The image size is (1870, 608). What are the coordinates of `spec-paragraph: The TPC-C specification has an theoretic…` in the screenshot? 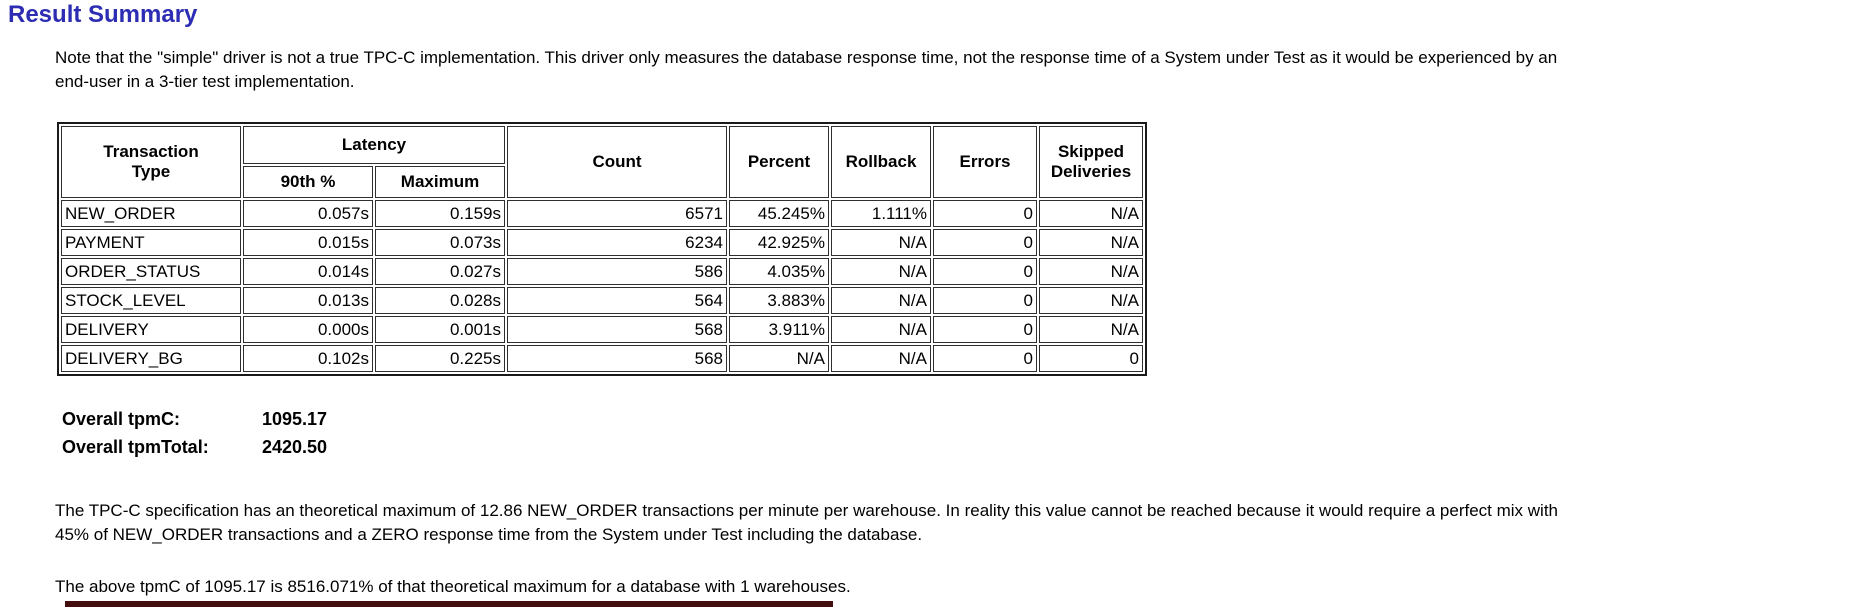 It's located at (807, 522).